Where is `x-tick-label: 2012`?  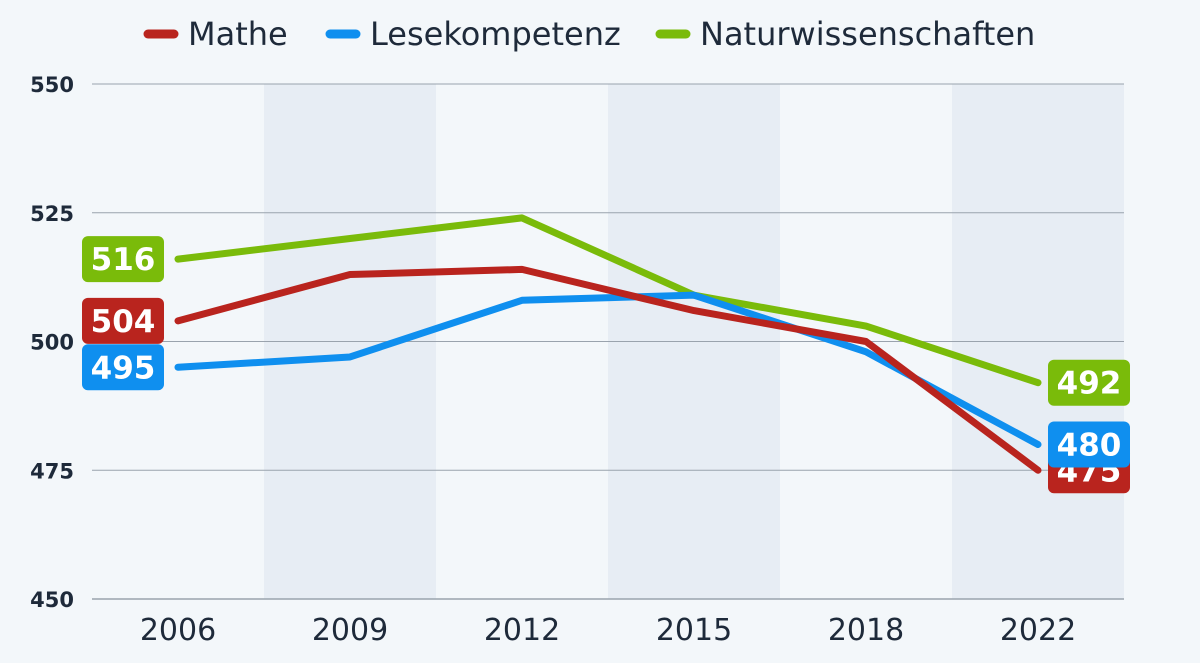
x-tick-label: 2012 is located at coordinates (522, 630).